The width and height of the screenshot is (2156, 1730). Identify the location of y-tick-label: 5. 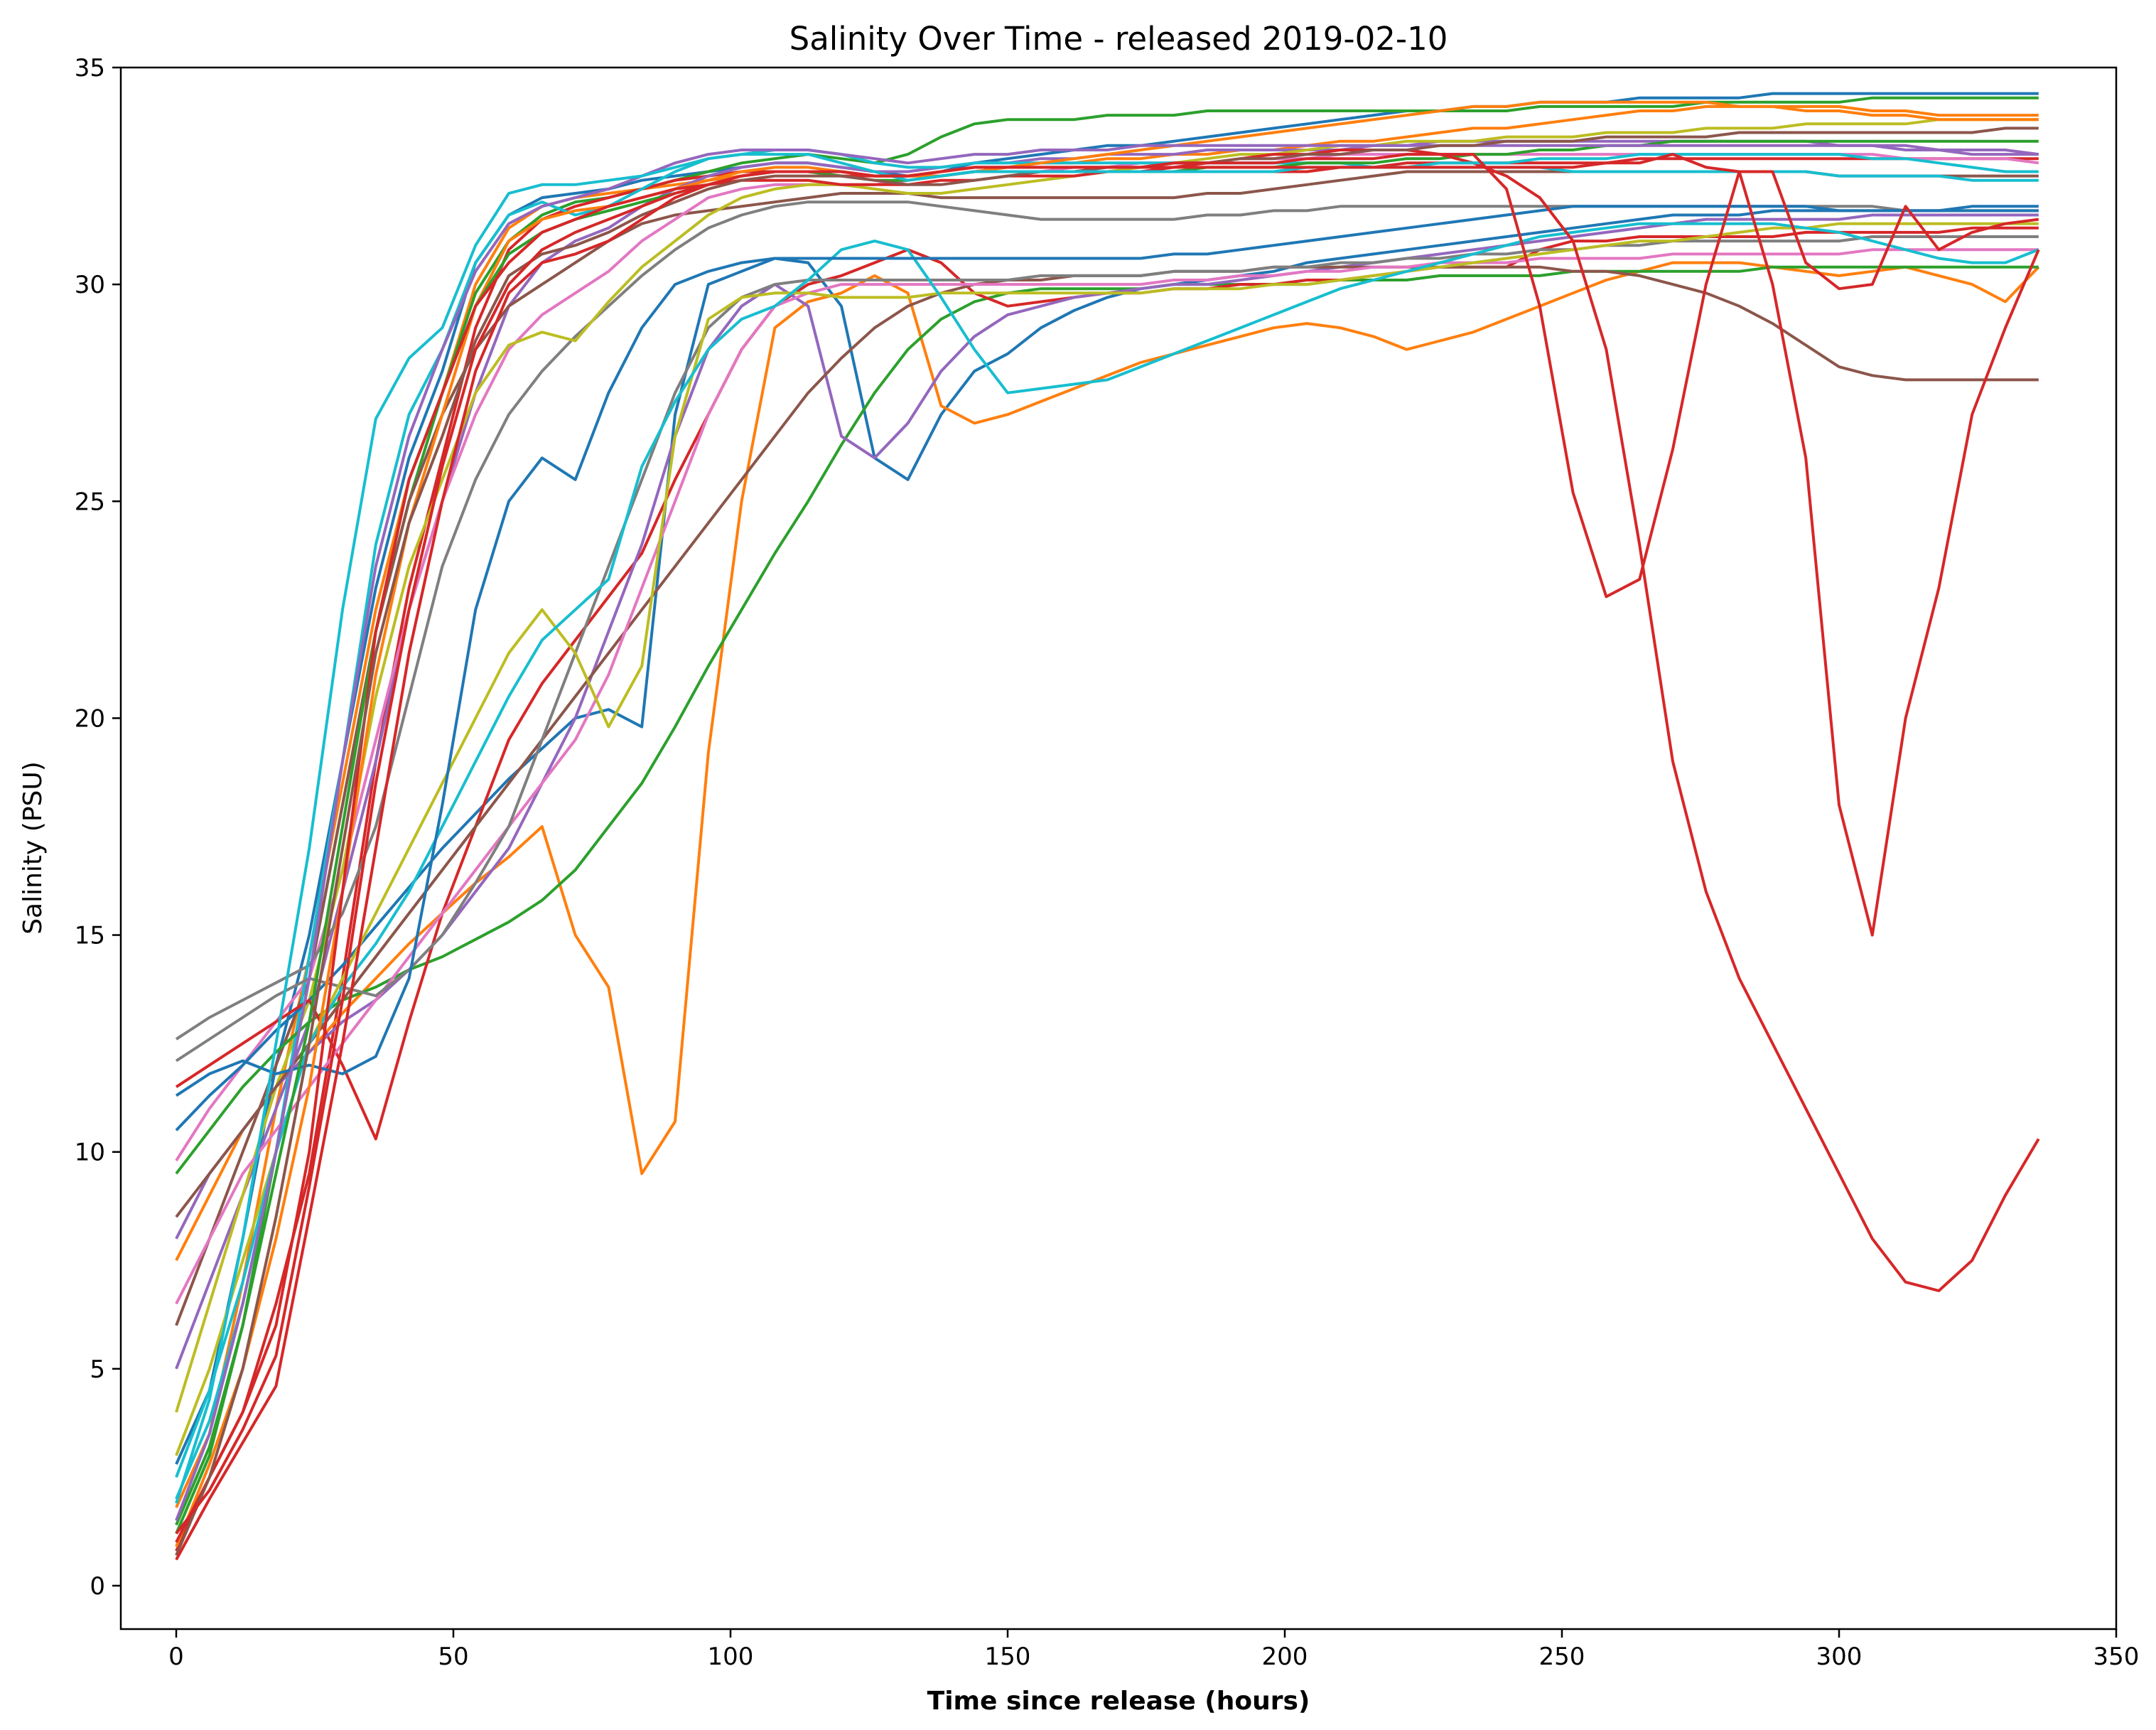
(97, 1369).